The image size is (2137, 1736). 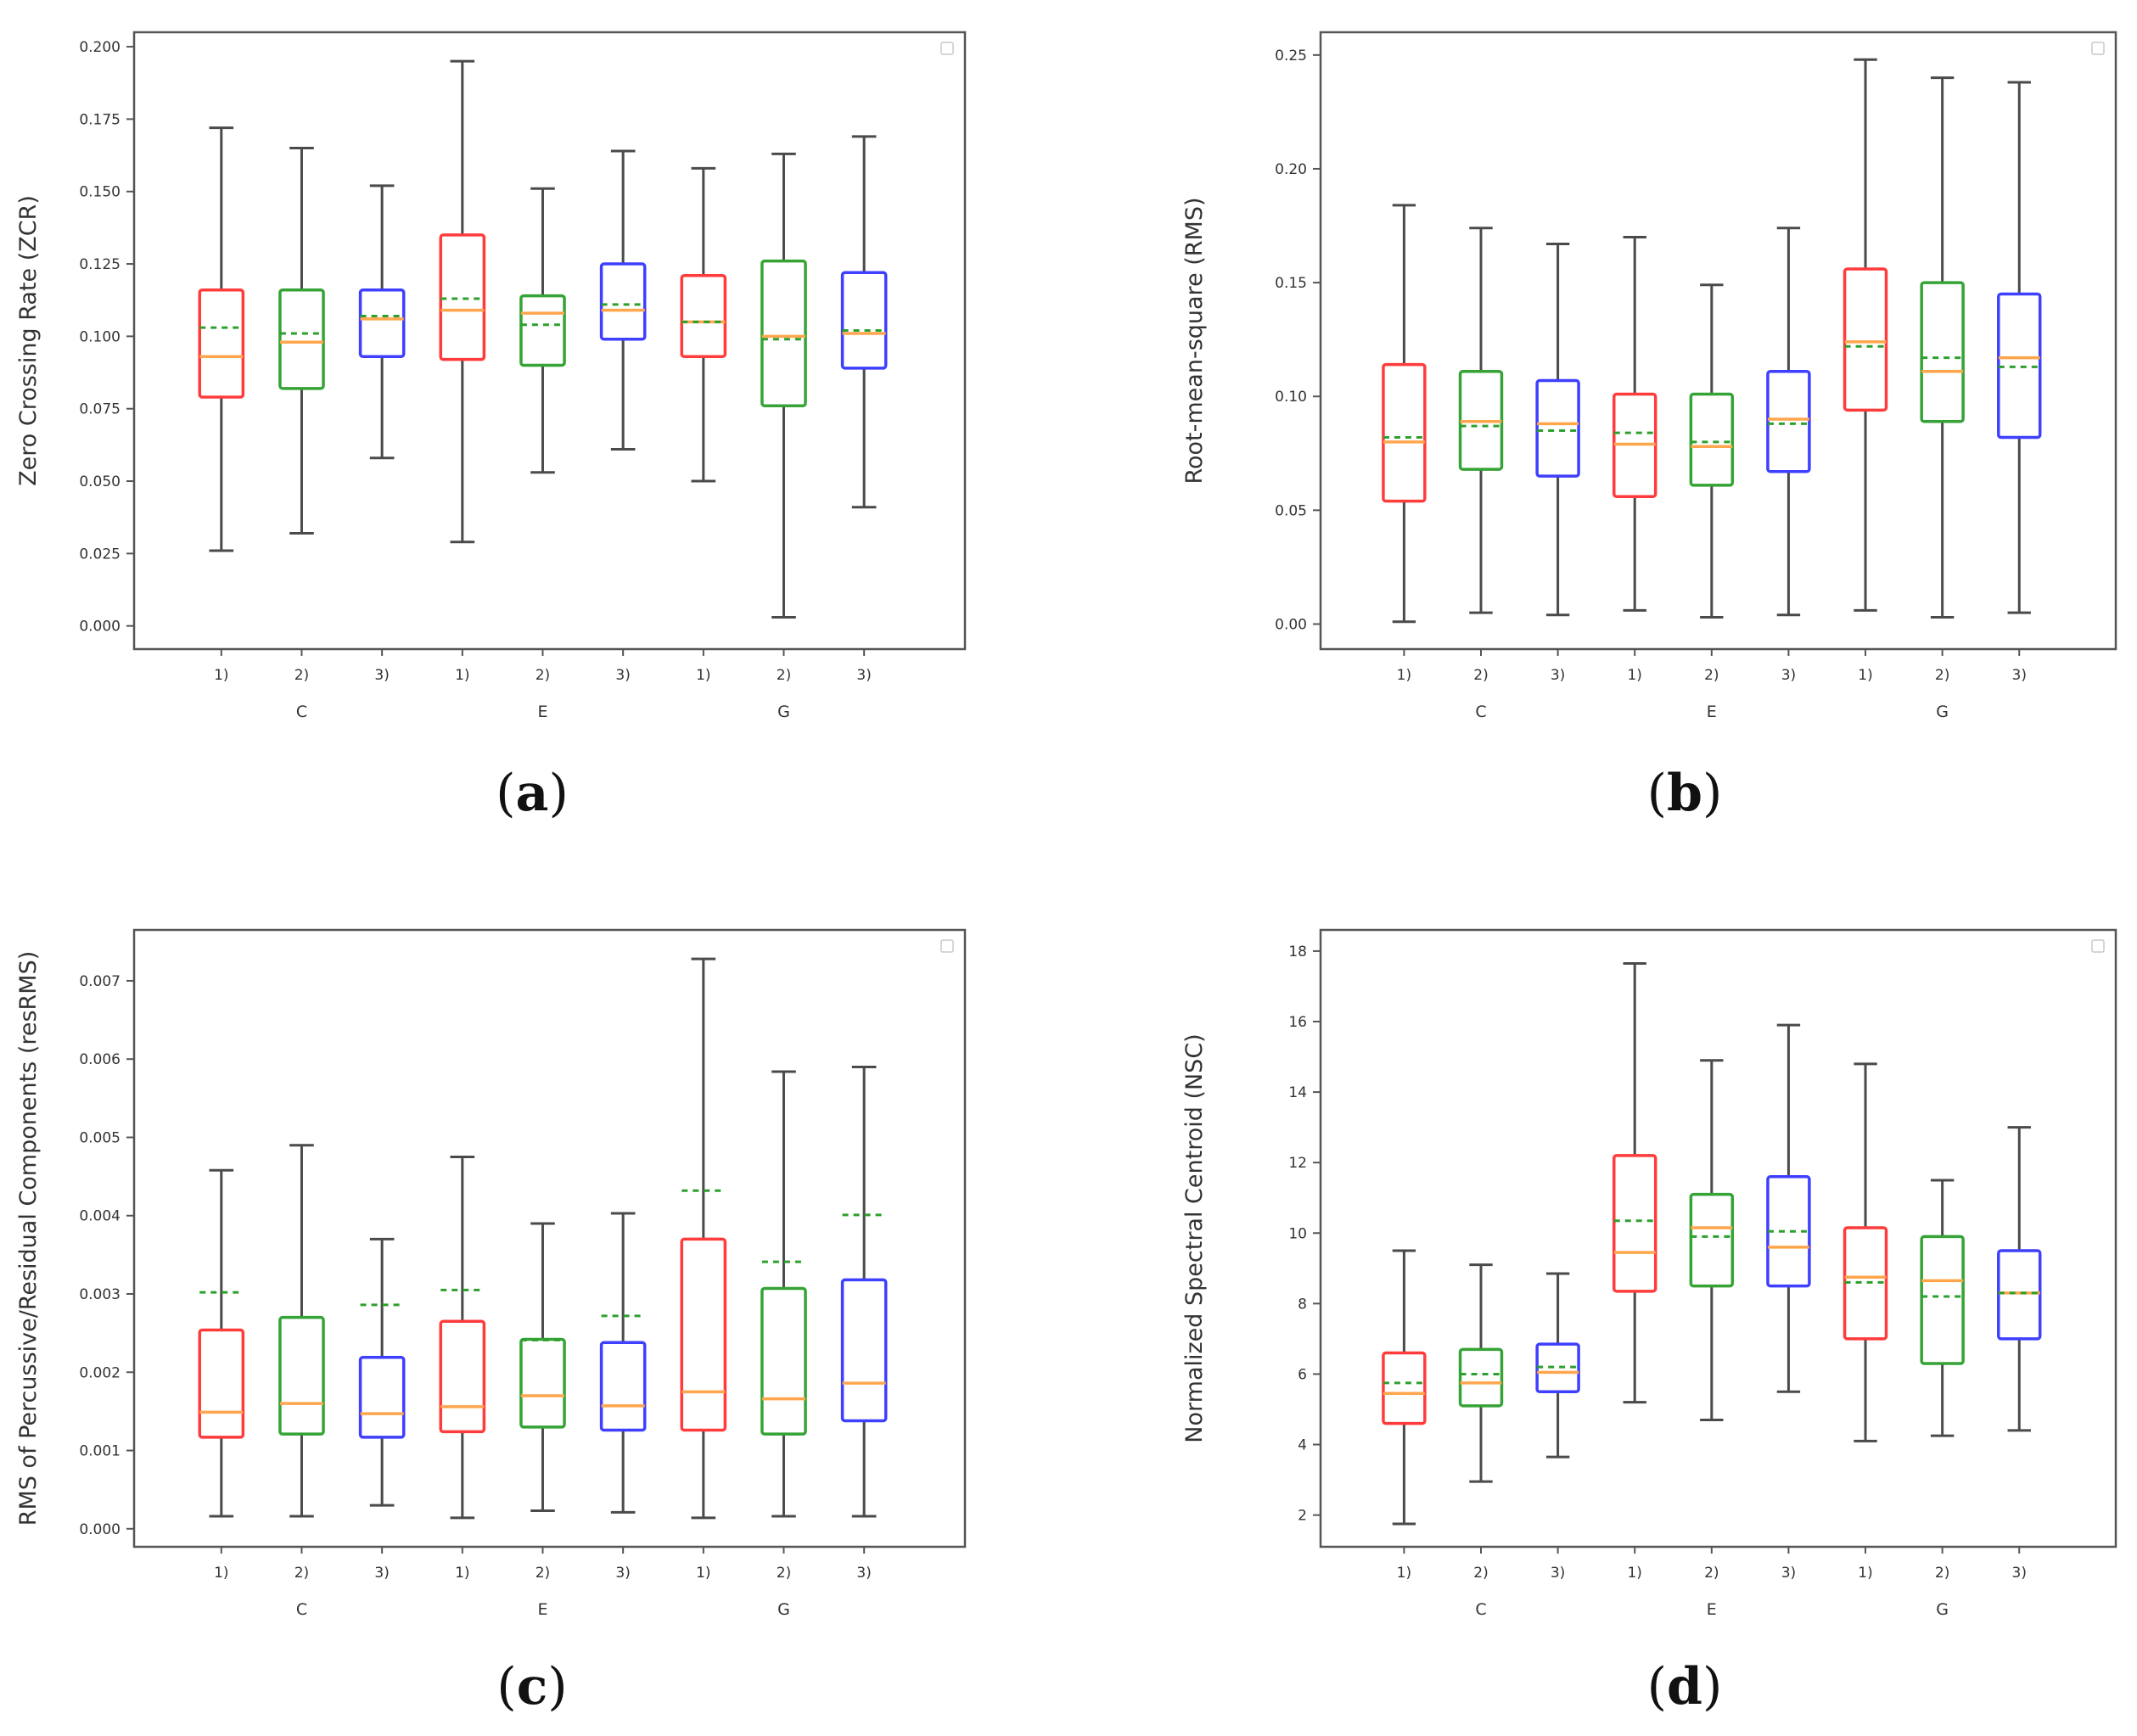 I want to click on y-tick-label: 0.075, so click(x=100, y=409).